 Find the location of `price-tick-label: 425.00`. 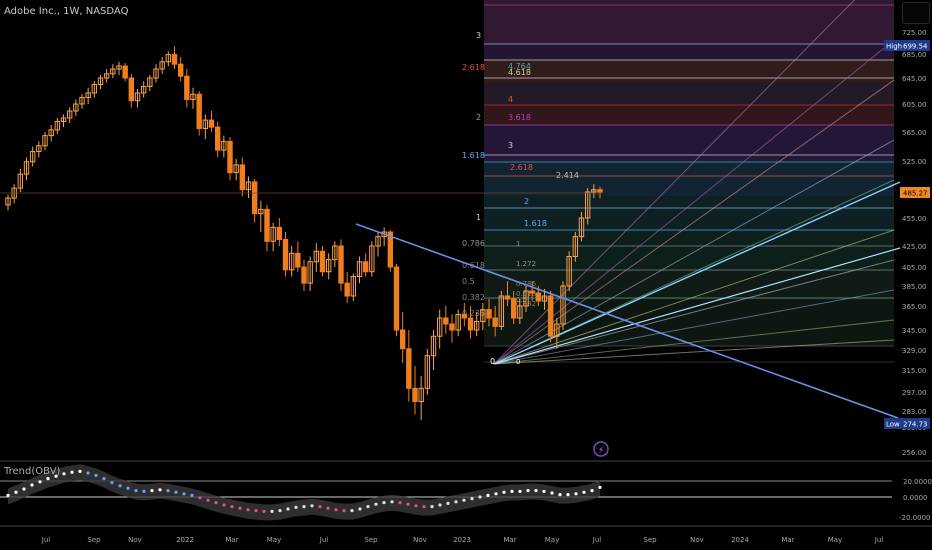

price-tick-label: 425.00 is located at coordinates (914, 247).